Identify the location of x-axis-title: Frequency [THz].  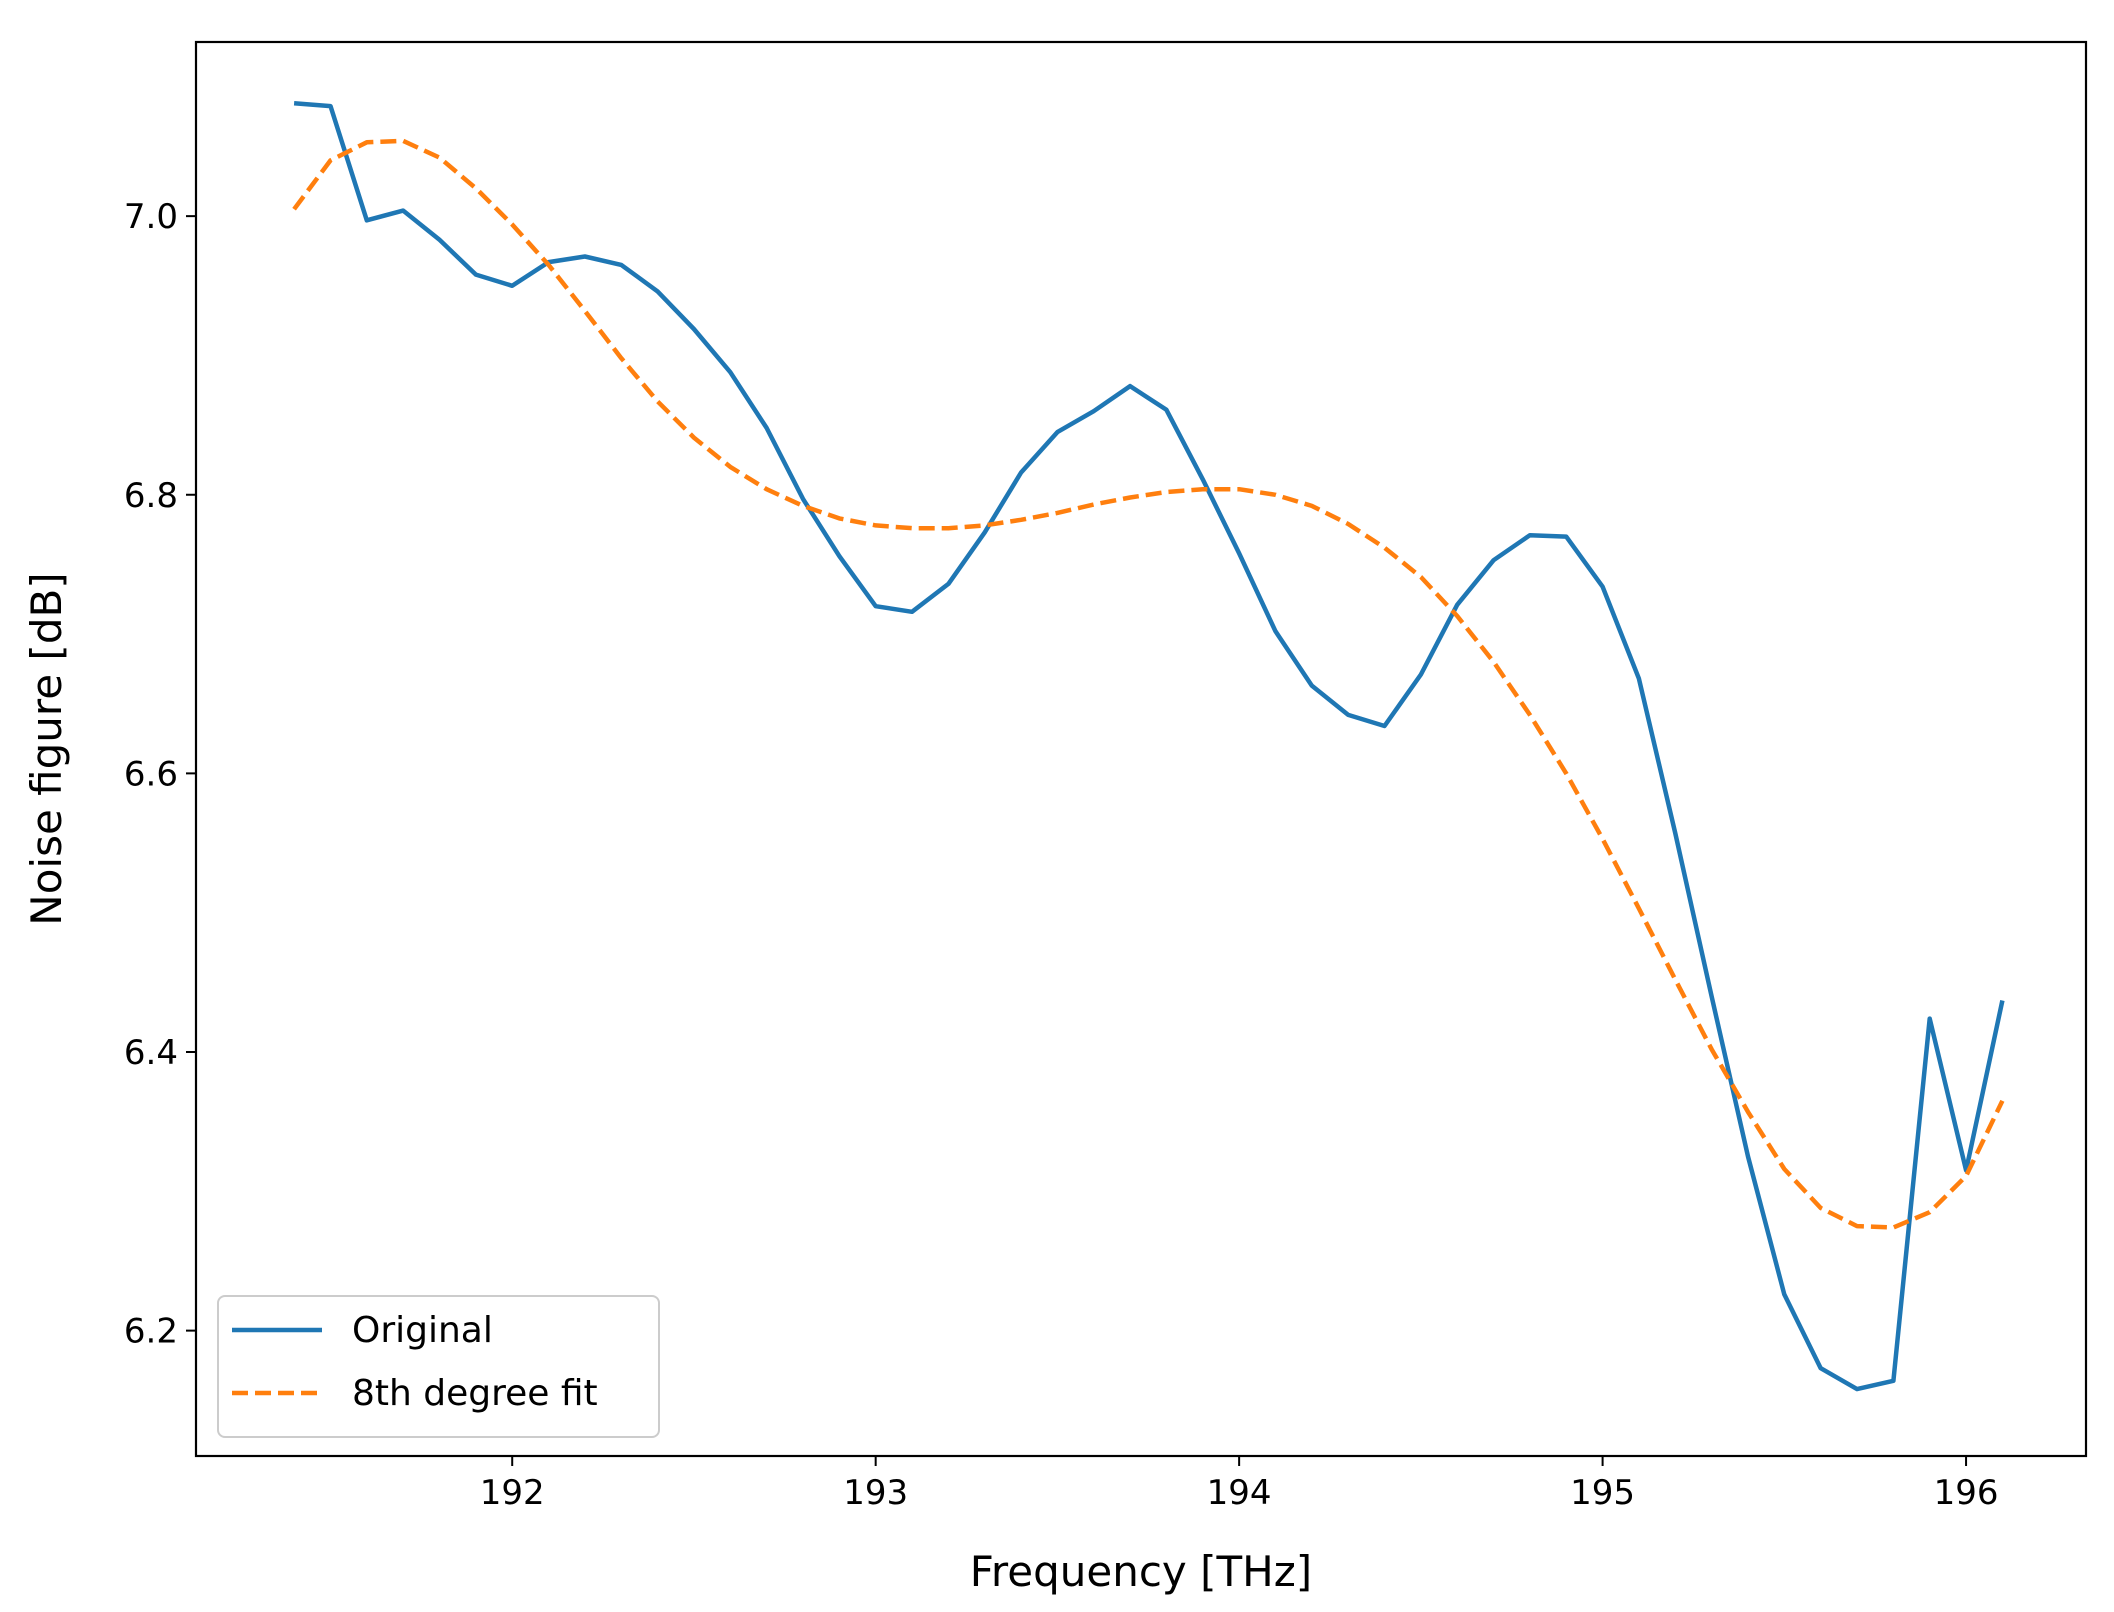
(1141, 1571).